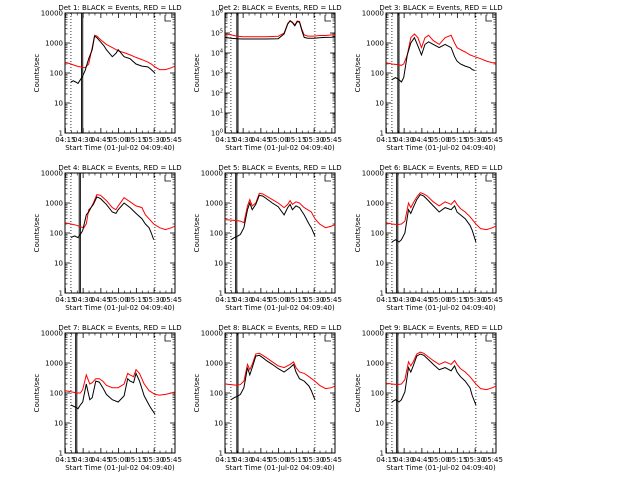 This screenshot has height=480, width=640. I want to click on y-tick-label: 10³, so click(217, 73).